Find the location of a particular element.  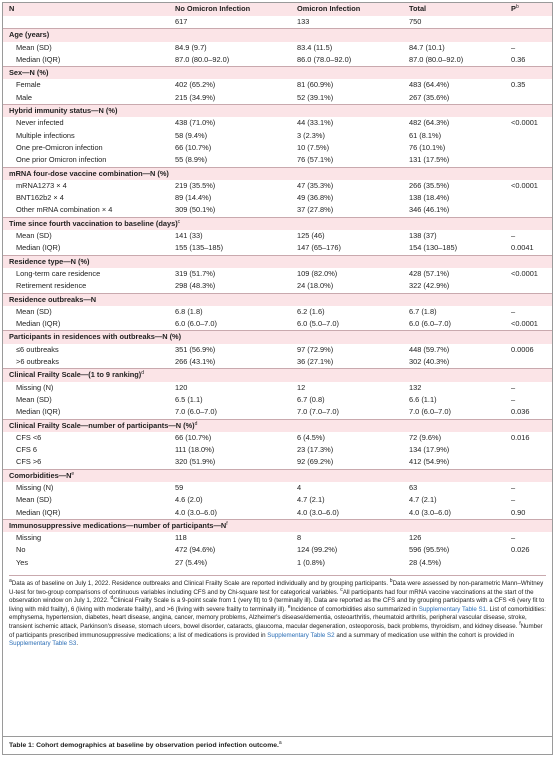

link: Supplementary Table S3 is located at coordinates (43, 644).